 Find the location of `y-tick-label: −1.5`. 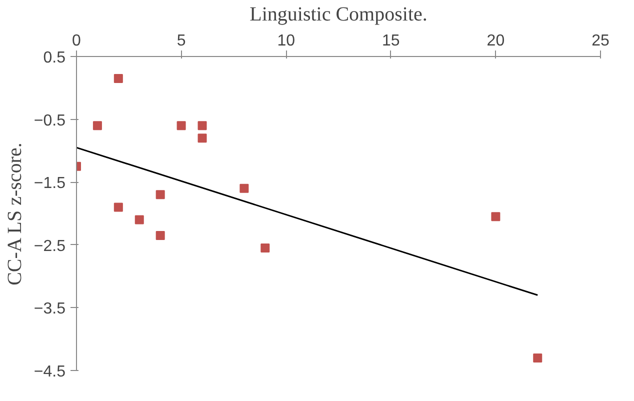

y-tick-label: −1.5 is located at coordinates (50, 183).